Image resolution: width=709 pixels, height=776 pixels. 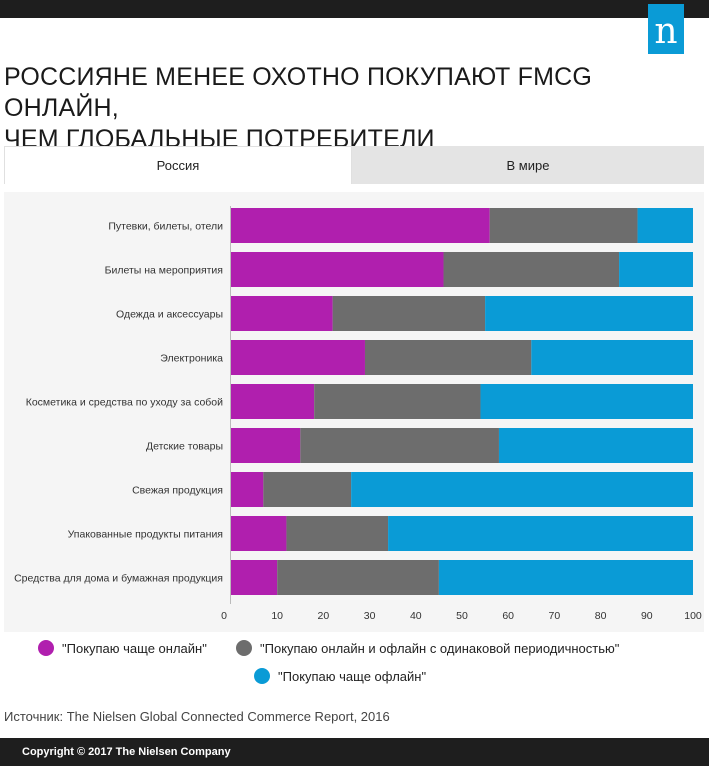 I want to click on legend-dot-offline, so click(x=262, y=676).